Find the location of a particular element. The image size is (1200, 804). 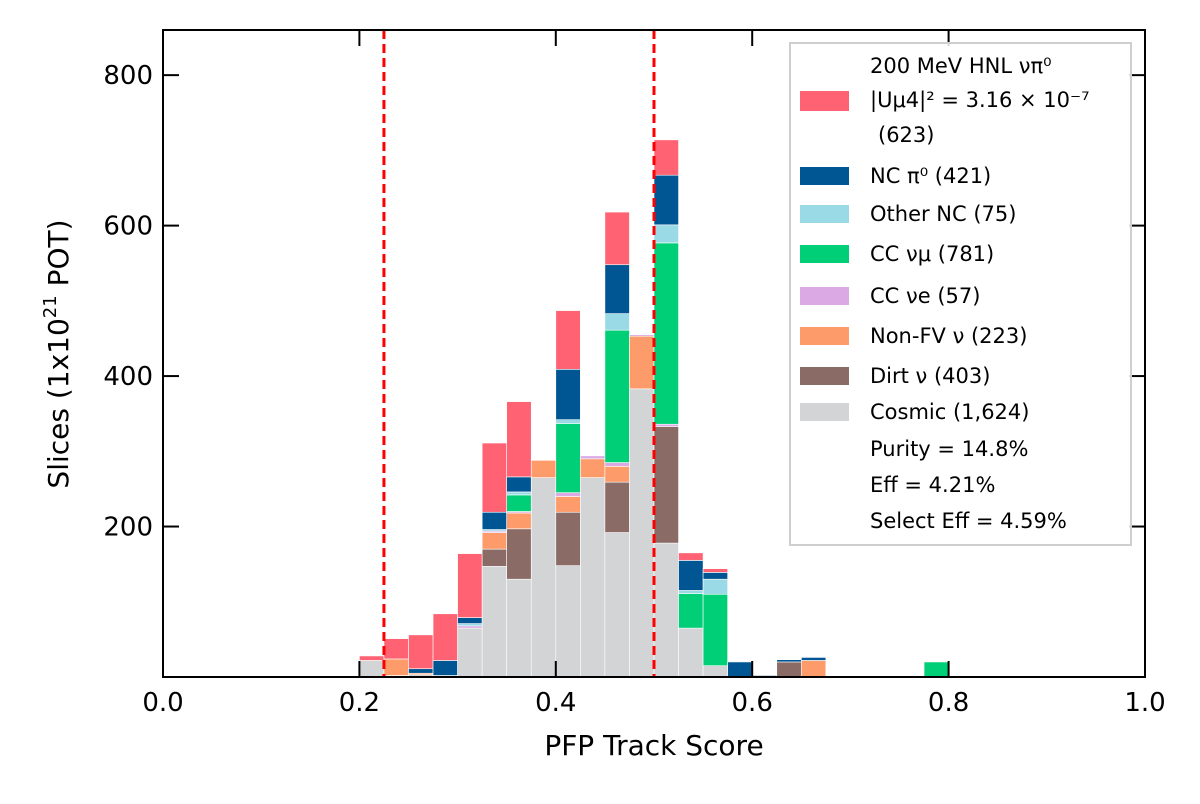

legend-label-ccnue: CC νe (57) is located at coordinates (925, 296).